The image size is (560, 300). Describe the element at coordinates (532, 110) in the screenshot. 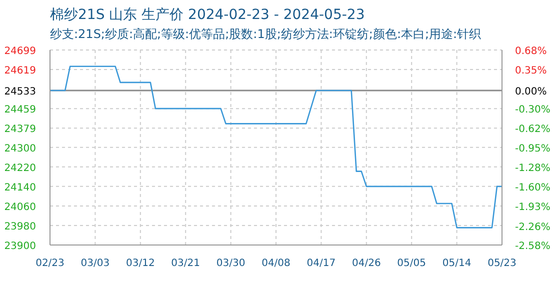

I see `y2-tick-label: -0.30%` at that location.